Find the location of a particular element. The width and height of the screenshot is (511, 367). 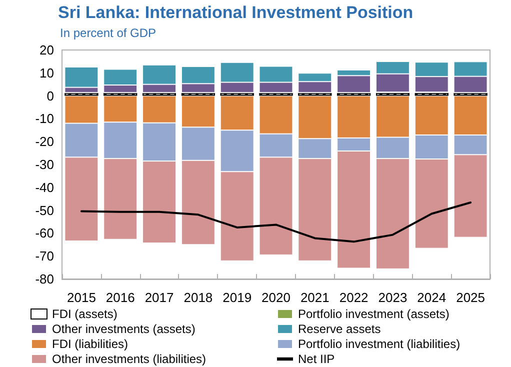

chart-title: Sri Lanka: International Investment Position is located at coordinates (236, 12).